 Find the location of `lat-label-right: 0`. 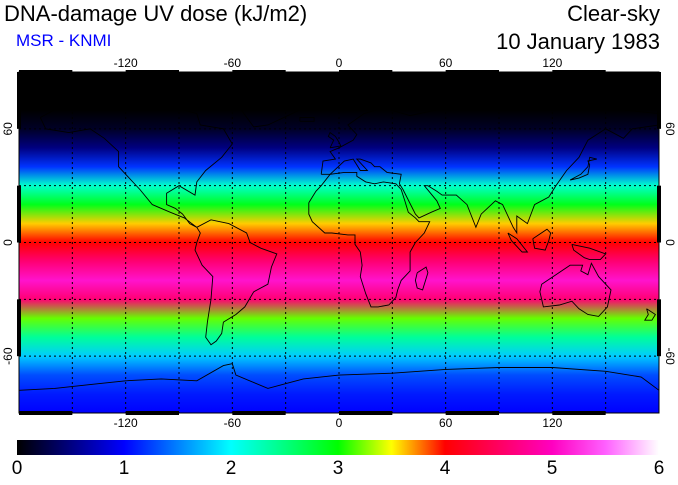

lat-label-right: 0 is located at coordinates (670, 242).